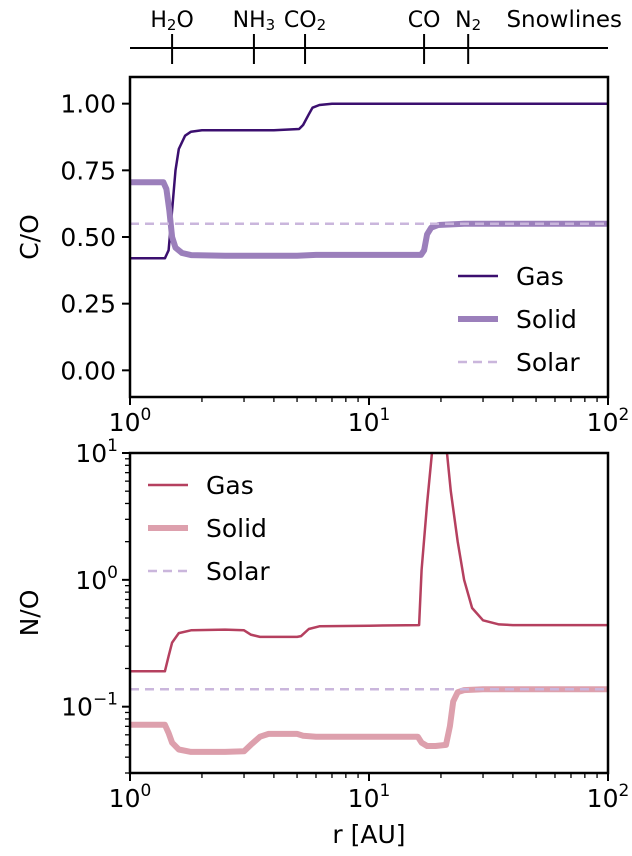 This screenshot has height=856, width=632. What do you see at coordinates (88, 237) in the screenshot?
I see `co-ytick-label: 0.50` at bounding box center [88, 237].